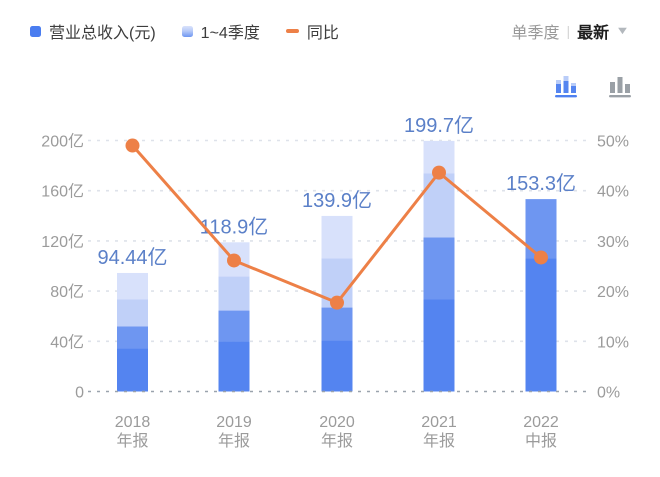 The width and height of the screenshot is (660, 477). What do you see at coordinates (613, 192) in the screenshot?
I see `y-axis-tick-right: 40%` at bounding box center [613, 192].